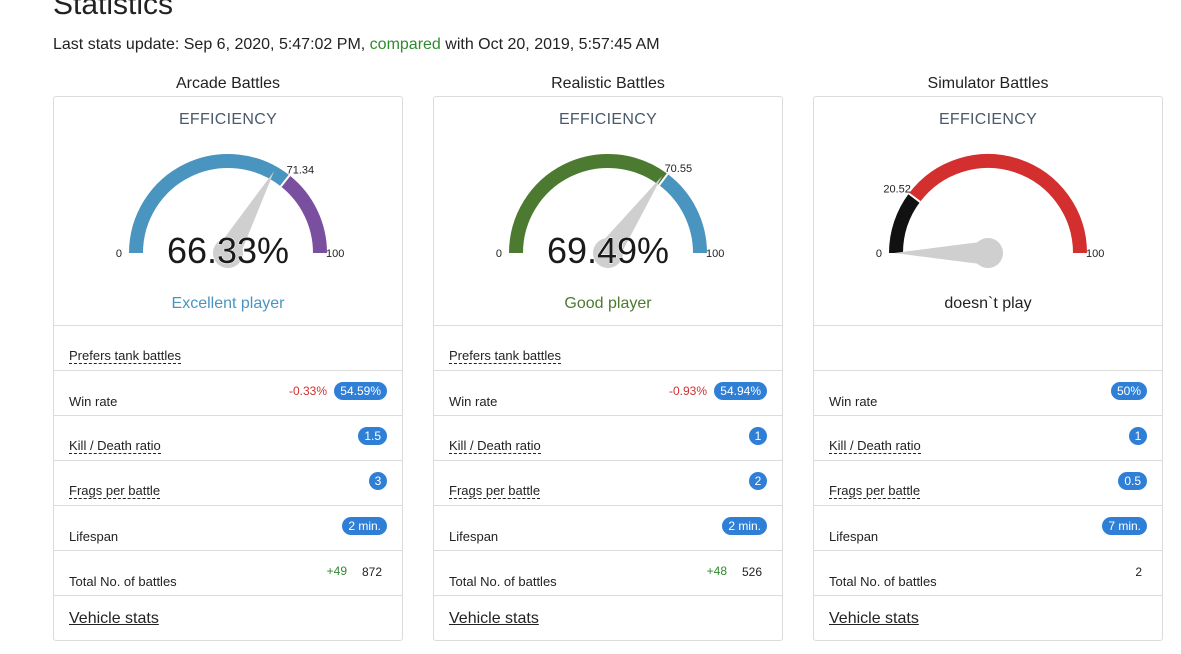  I want to click on efficiency-gauge: 0 100 20.52, so click(990, 211).